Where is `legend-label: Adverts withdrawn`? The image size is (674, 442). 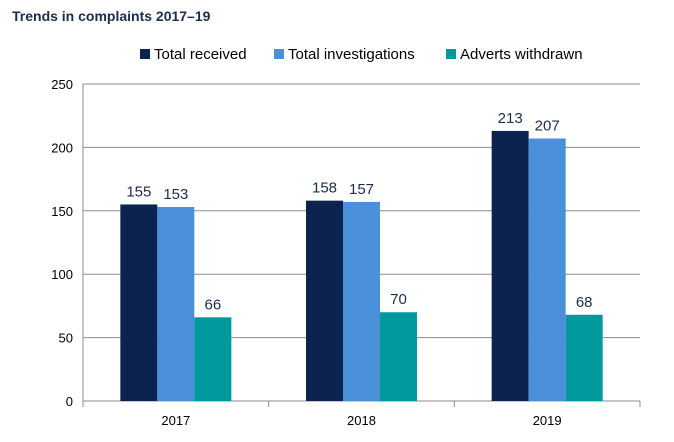
legend-label: Adverts withdrawn is located at coordinates (521, 54).